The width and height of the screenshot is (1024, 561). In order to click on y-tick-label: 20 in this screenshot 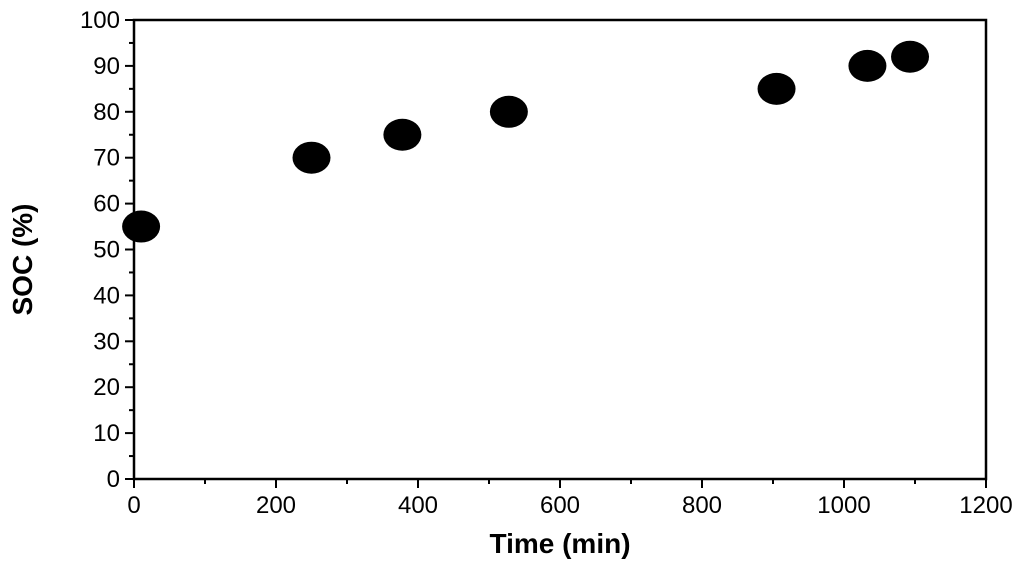, I will do `click(106, 387)`.